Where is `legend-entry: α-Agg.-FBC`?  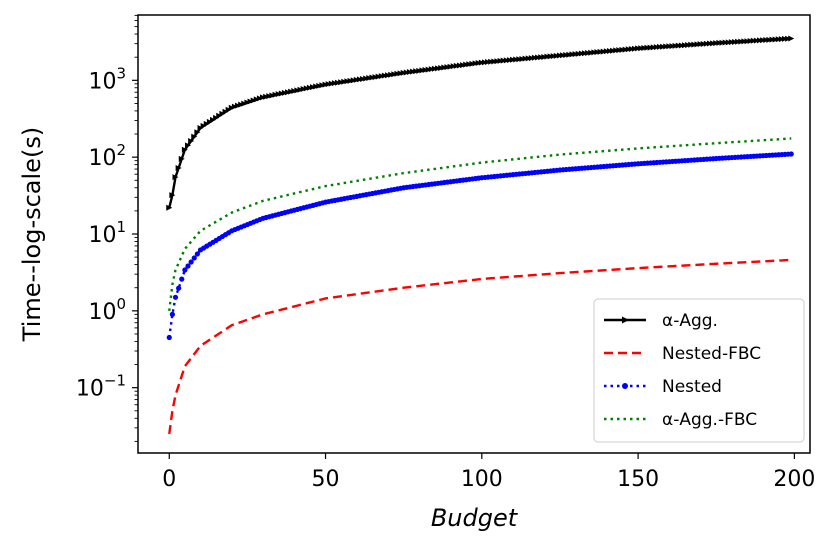
legend-entry: α-Agg.-FBC is located at coordinates (680, 420).